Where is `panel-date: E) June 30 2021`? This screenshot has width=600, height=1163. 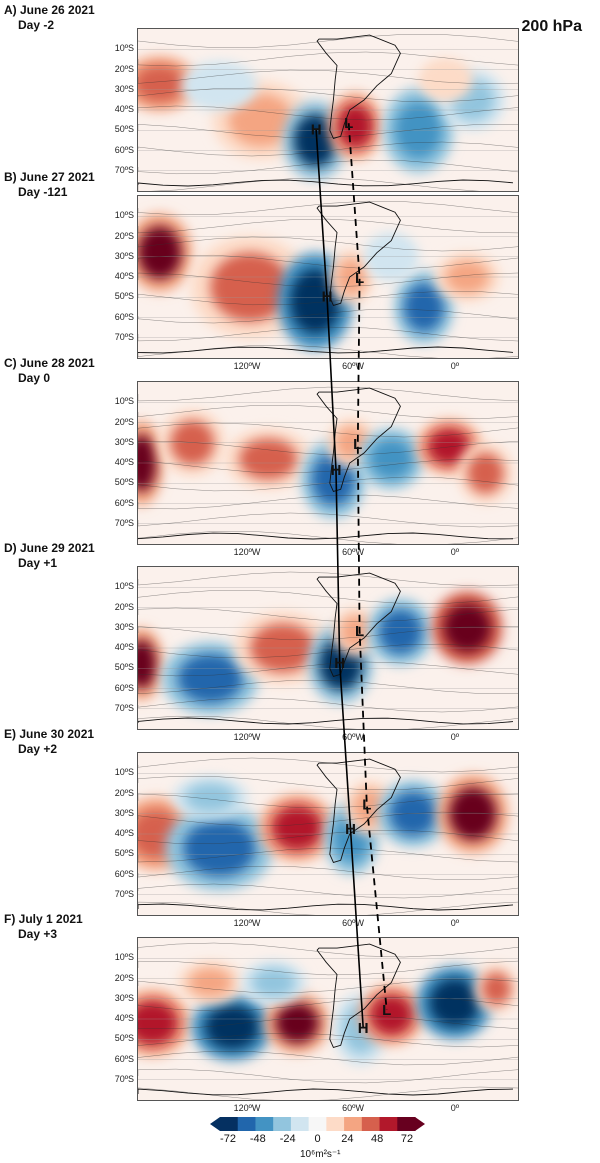 panel-date: E) June 30 2021 is located at coordinates (49, 734).